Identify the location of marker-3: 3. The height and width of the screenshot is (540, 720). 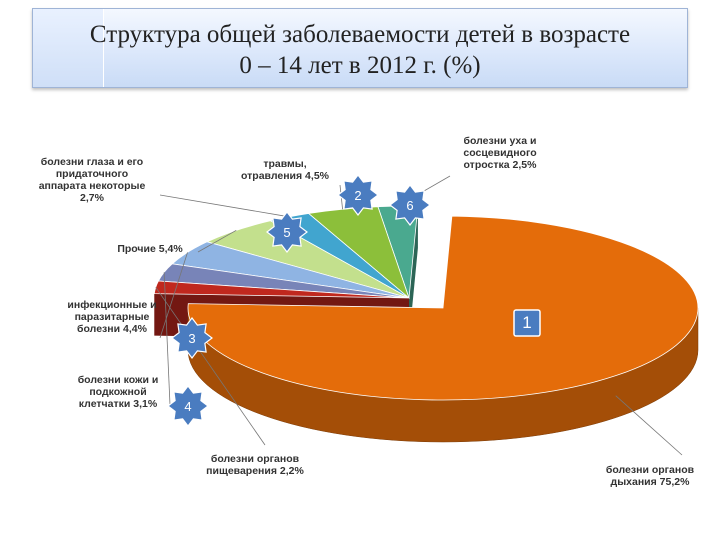
(192, 338).